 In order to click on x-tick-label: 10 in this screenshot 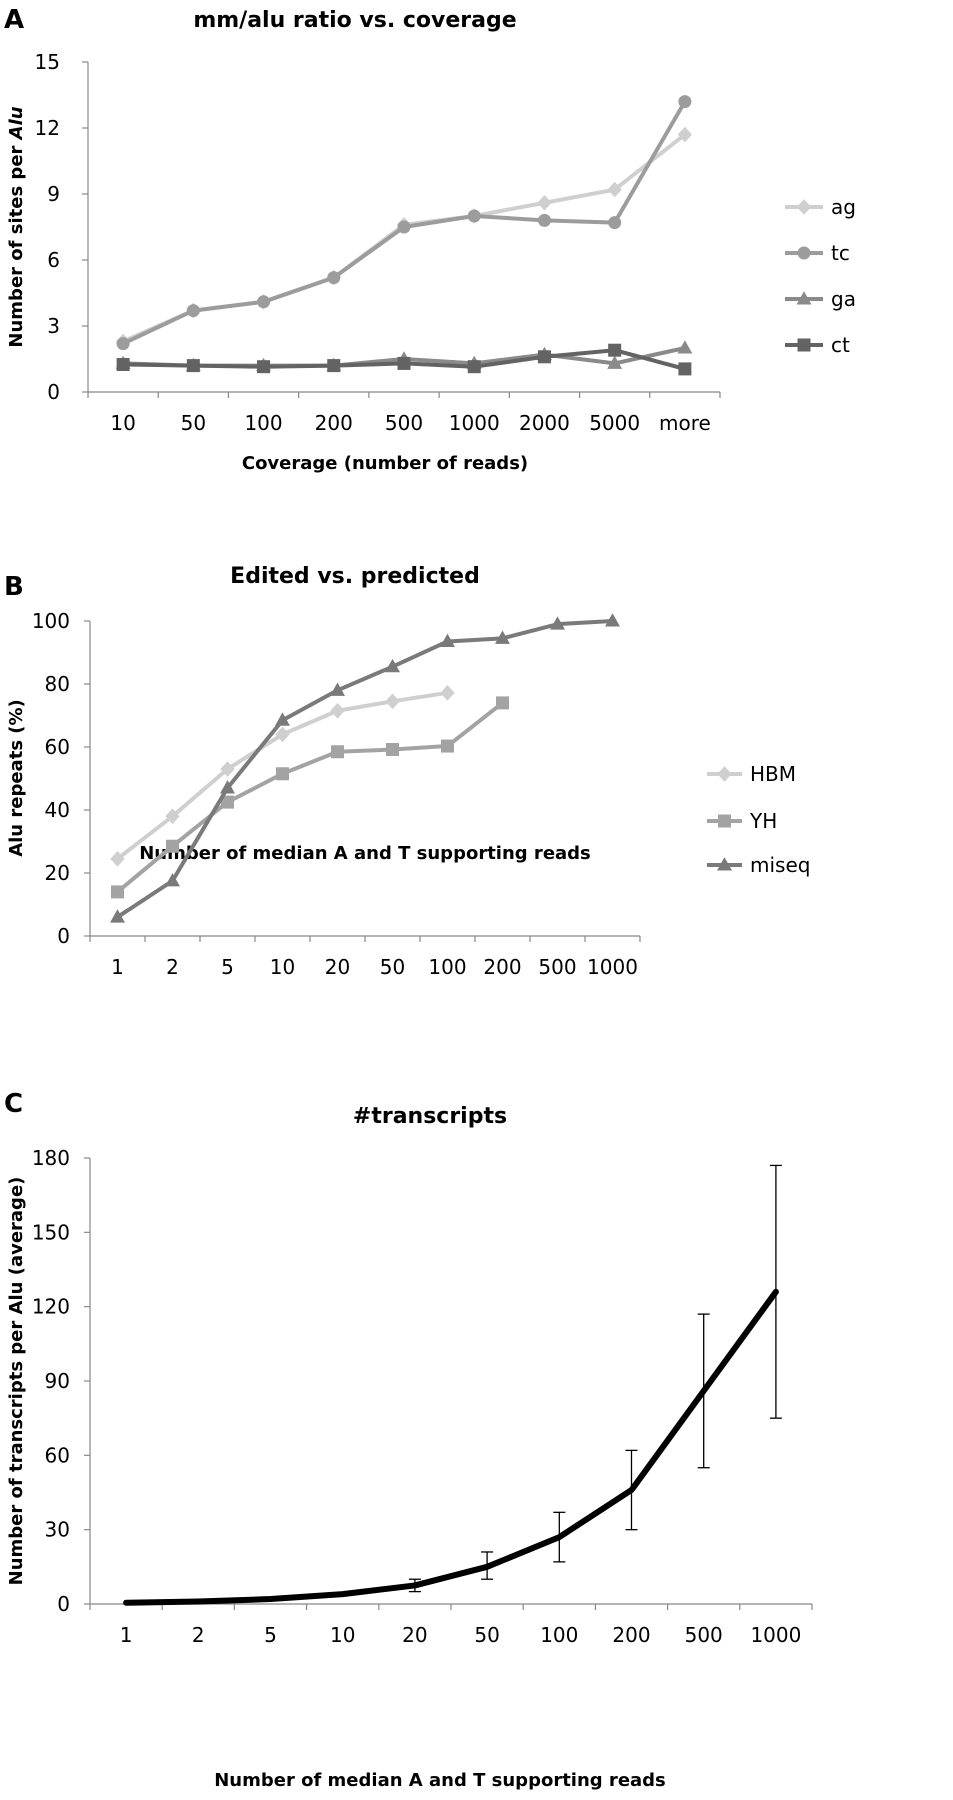, I will do `click(342, 1635)`.